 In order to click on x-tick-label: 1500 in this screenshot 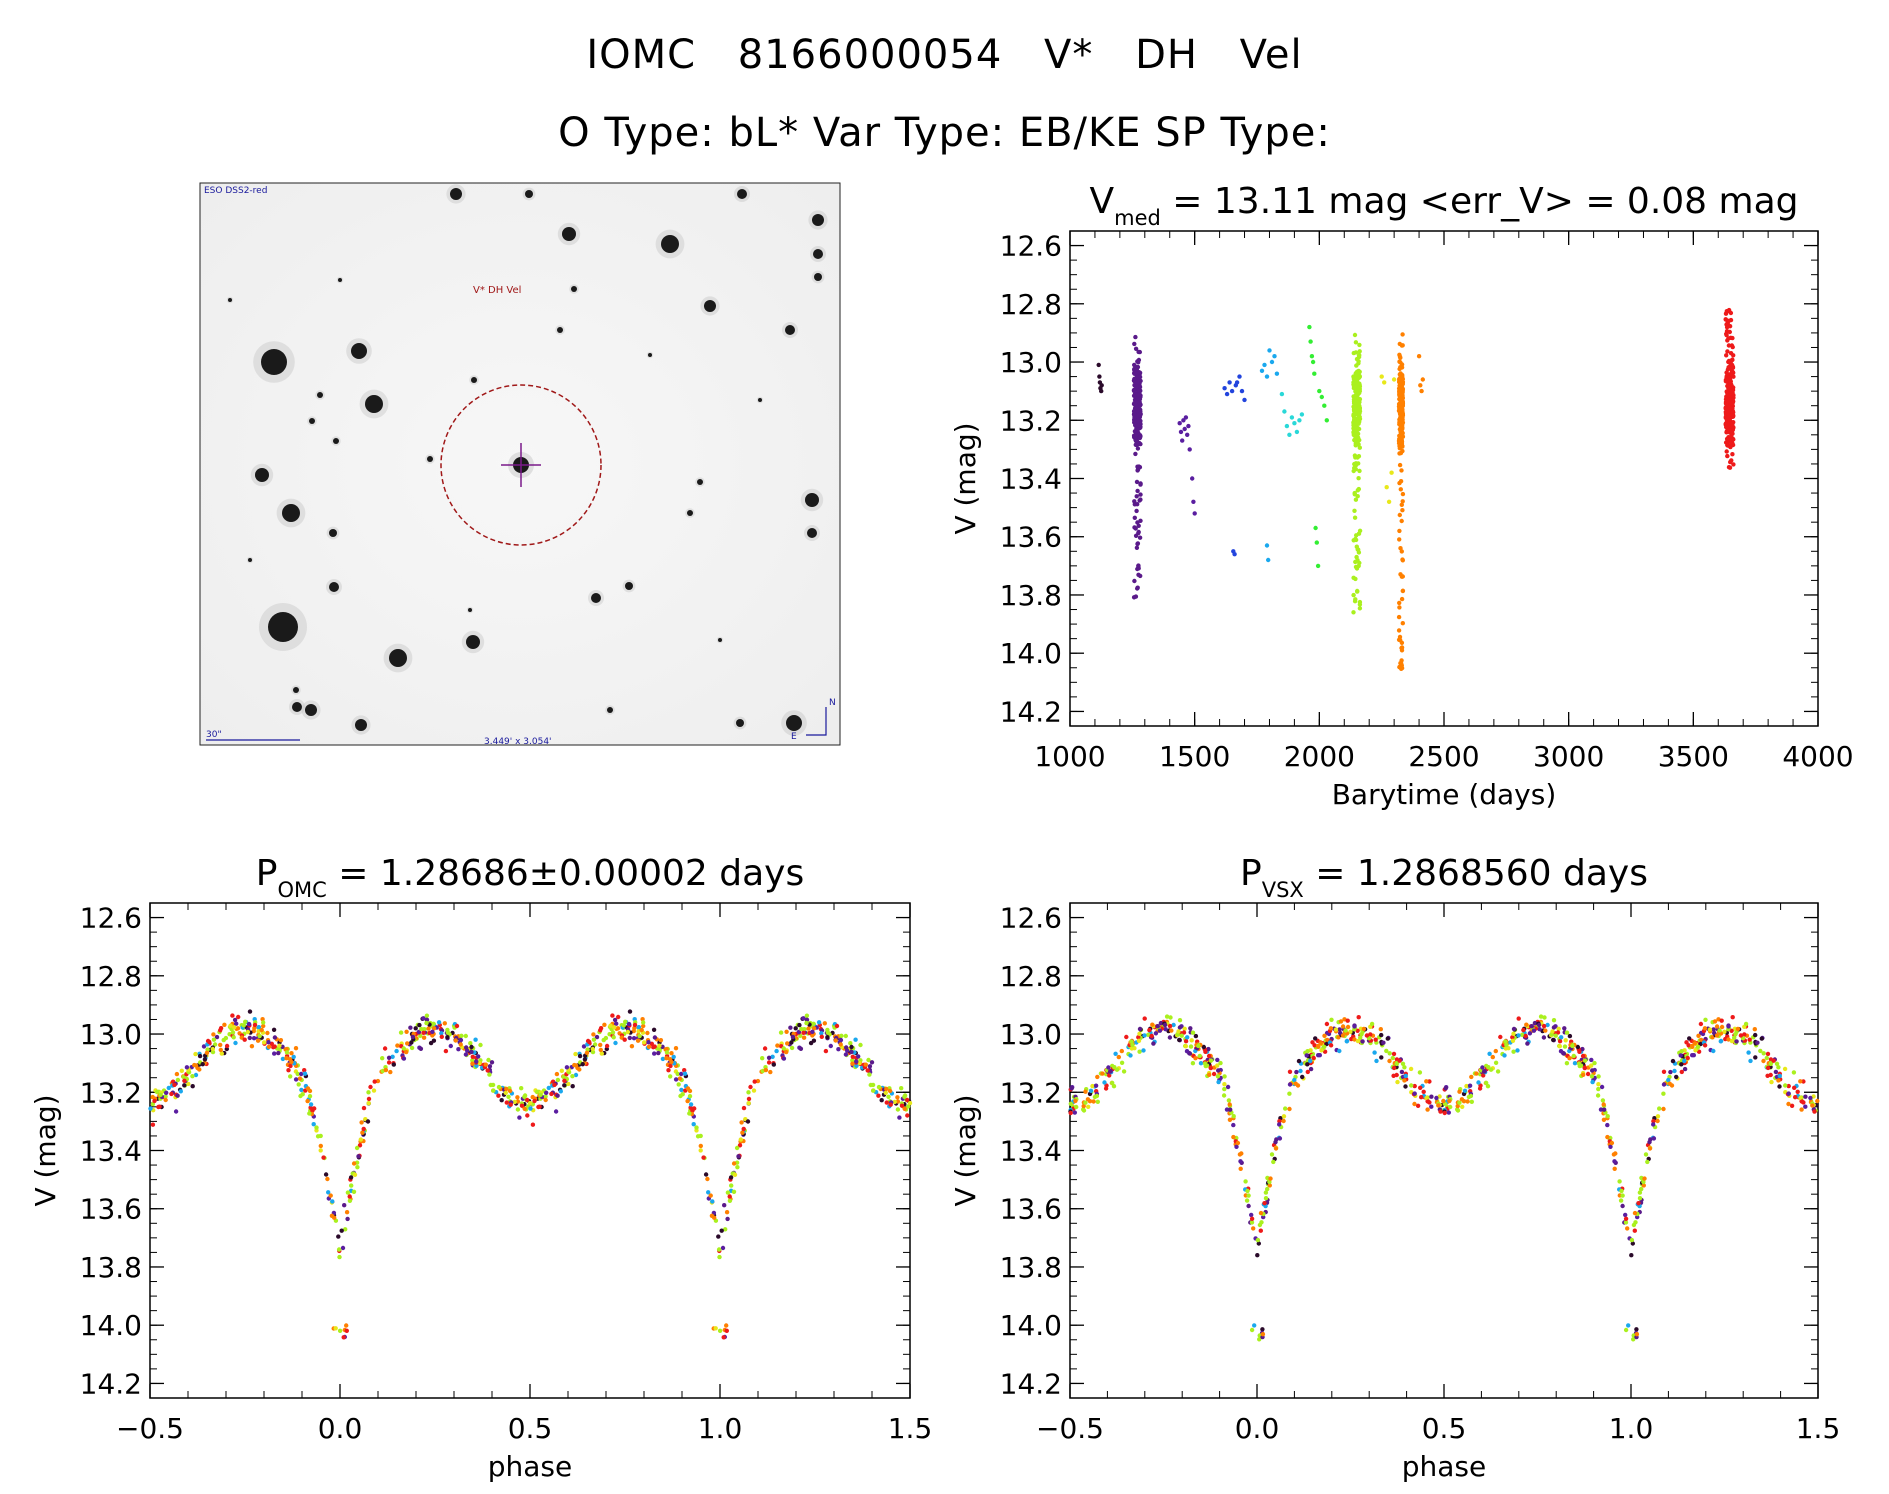, I will do `click(1194, 756)`.